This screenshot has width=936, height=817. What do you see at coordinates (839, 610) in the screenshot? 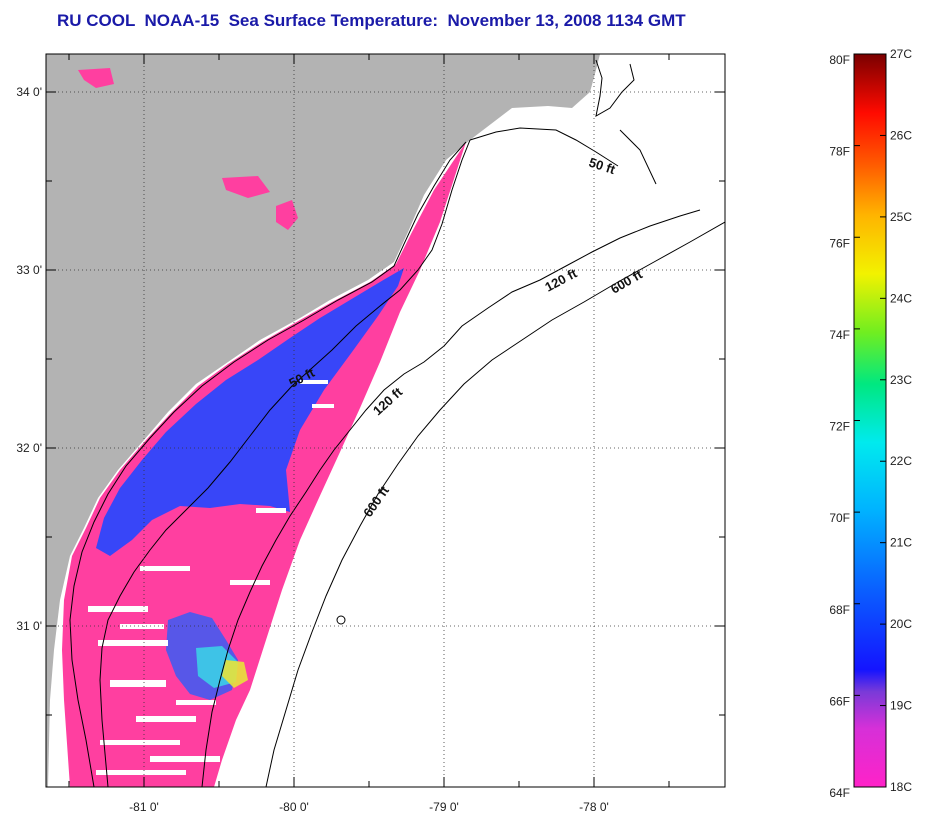
I see `colorbar-f-label: 68F` at bounding box center [839, 610].